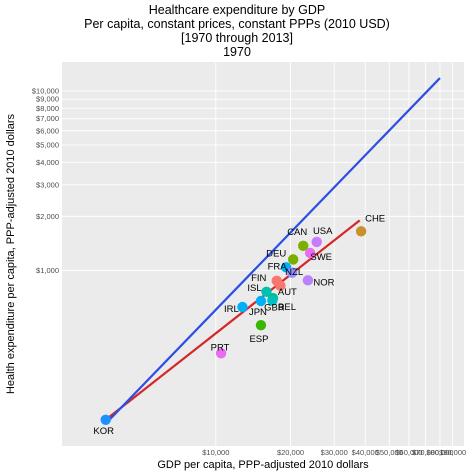  What do you see at coordinates (276, 253) in the screenshot?
I see `point-label-deu: DEU` at bounding box center [276, 253].